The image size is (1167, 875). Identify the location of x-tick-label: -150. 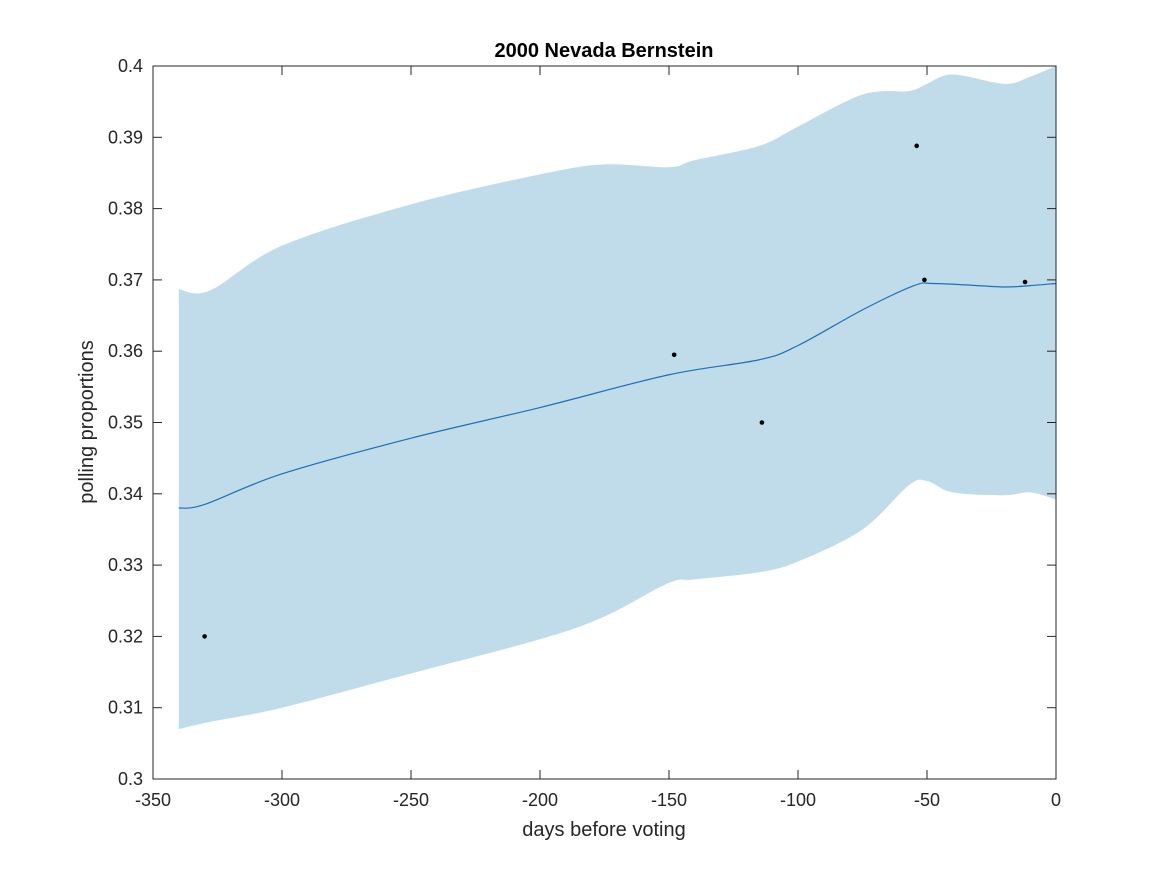
(669, 800).